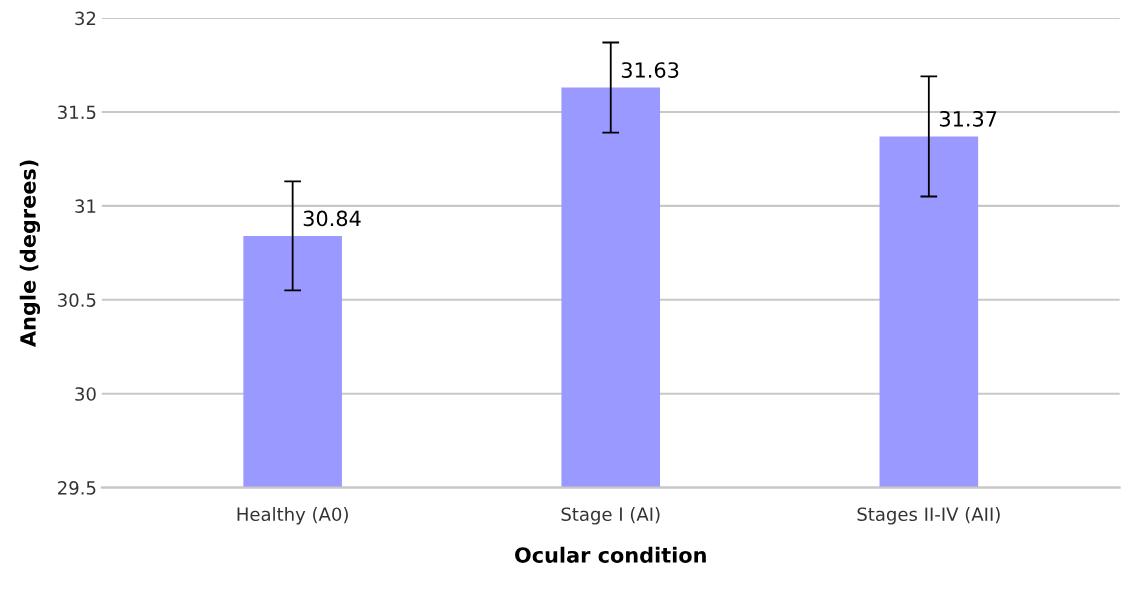 The height and width of the screenshot is (602, 1131). I want to click on y-tick-label: 30, so click(85, 394).